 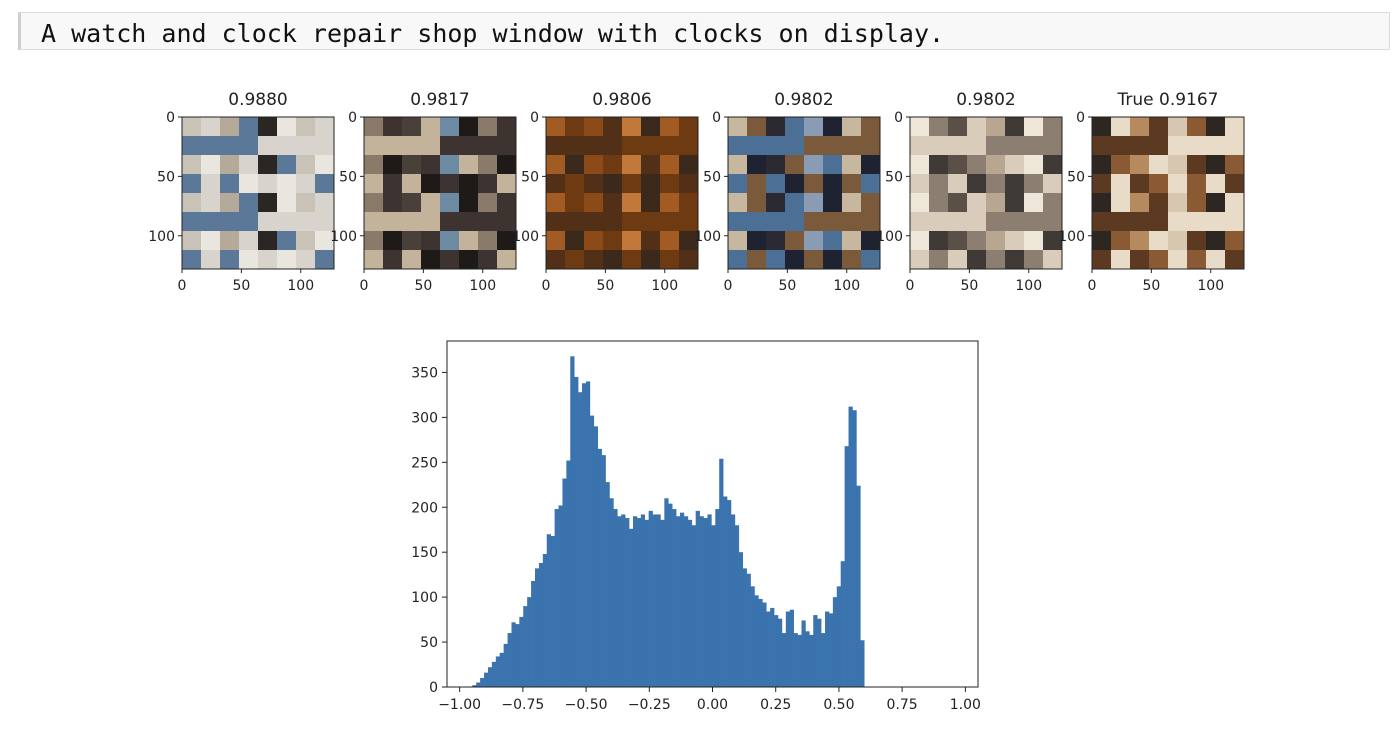 What do you see at coordinates (257, 100) in the screenshot?
I see `thumbnail-title: 0.9880` at bounding box center [257, 100].